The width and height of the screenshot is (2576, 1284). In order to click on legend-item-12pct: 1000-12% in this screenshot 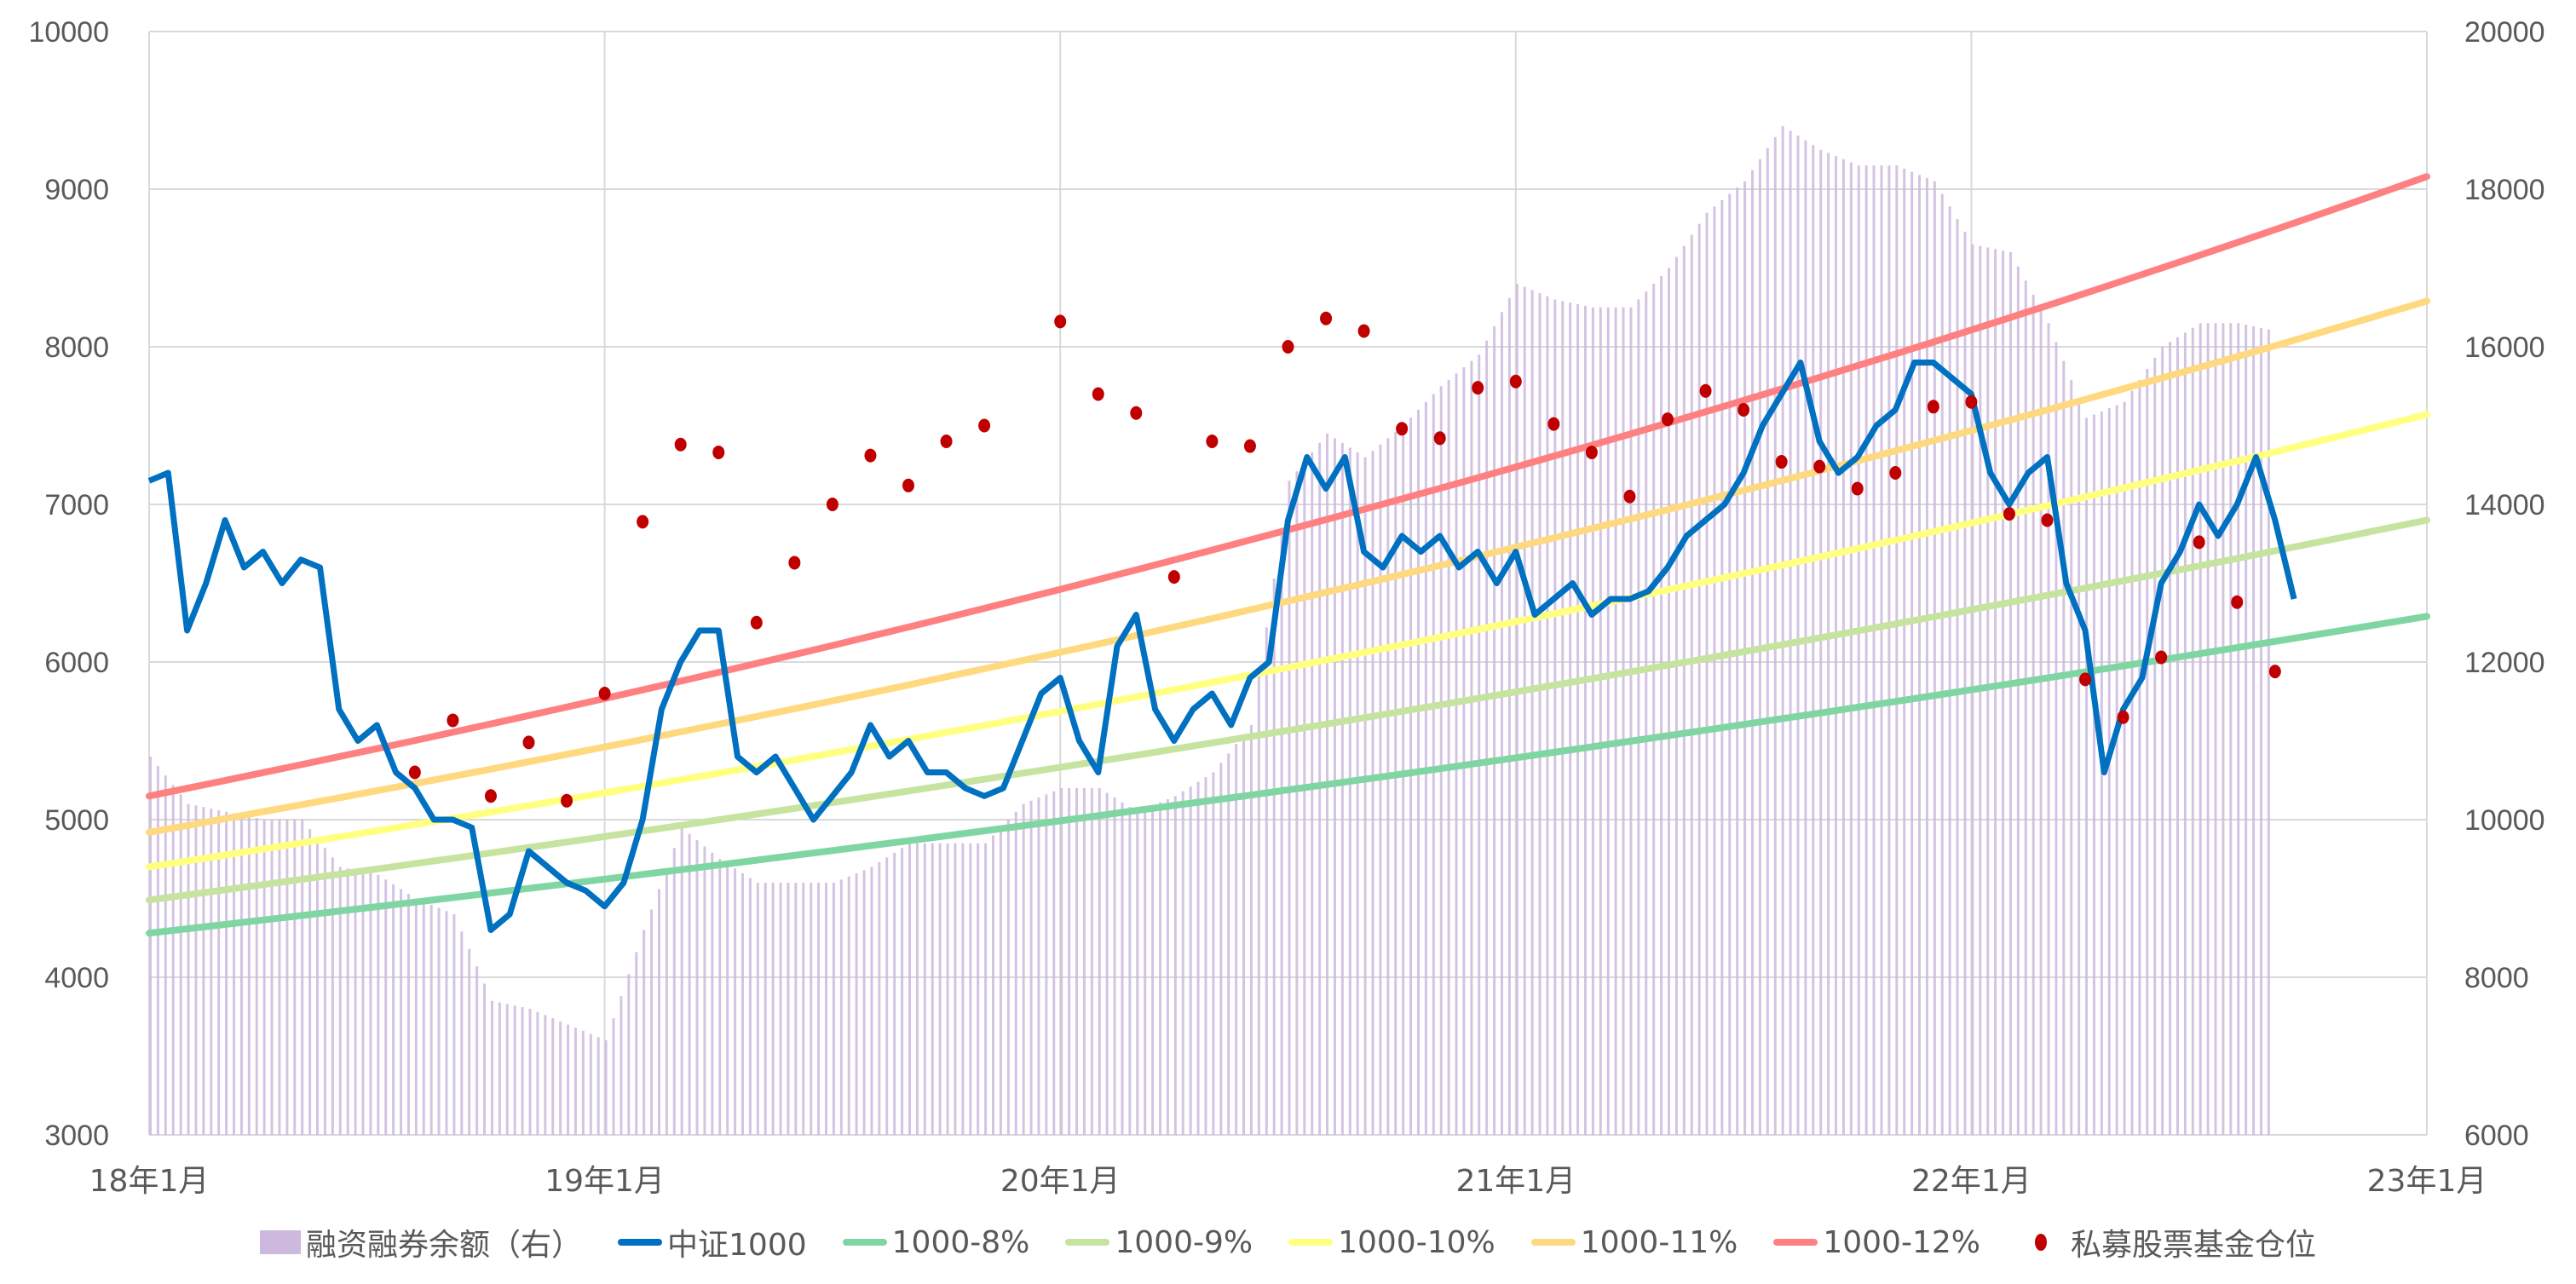, I will do `click(1876, 1242)`.